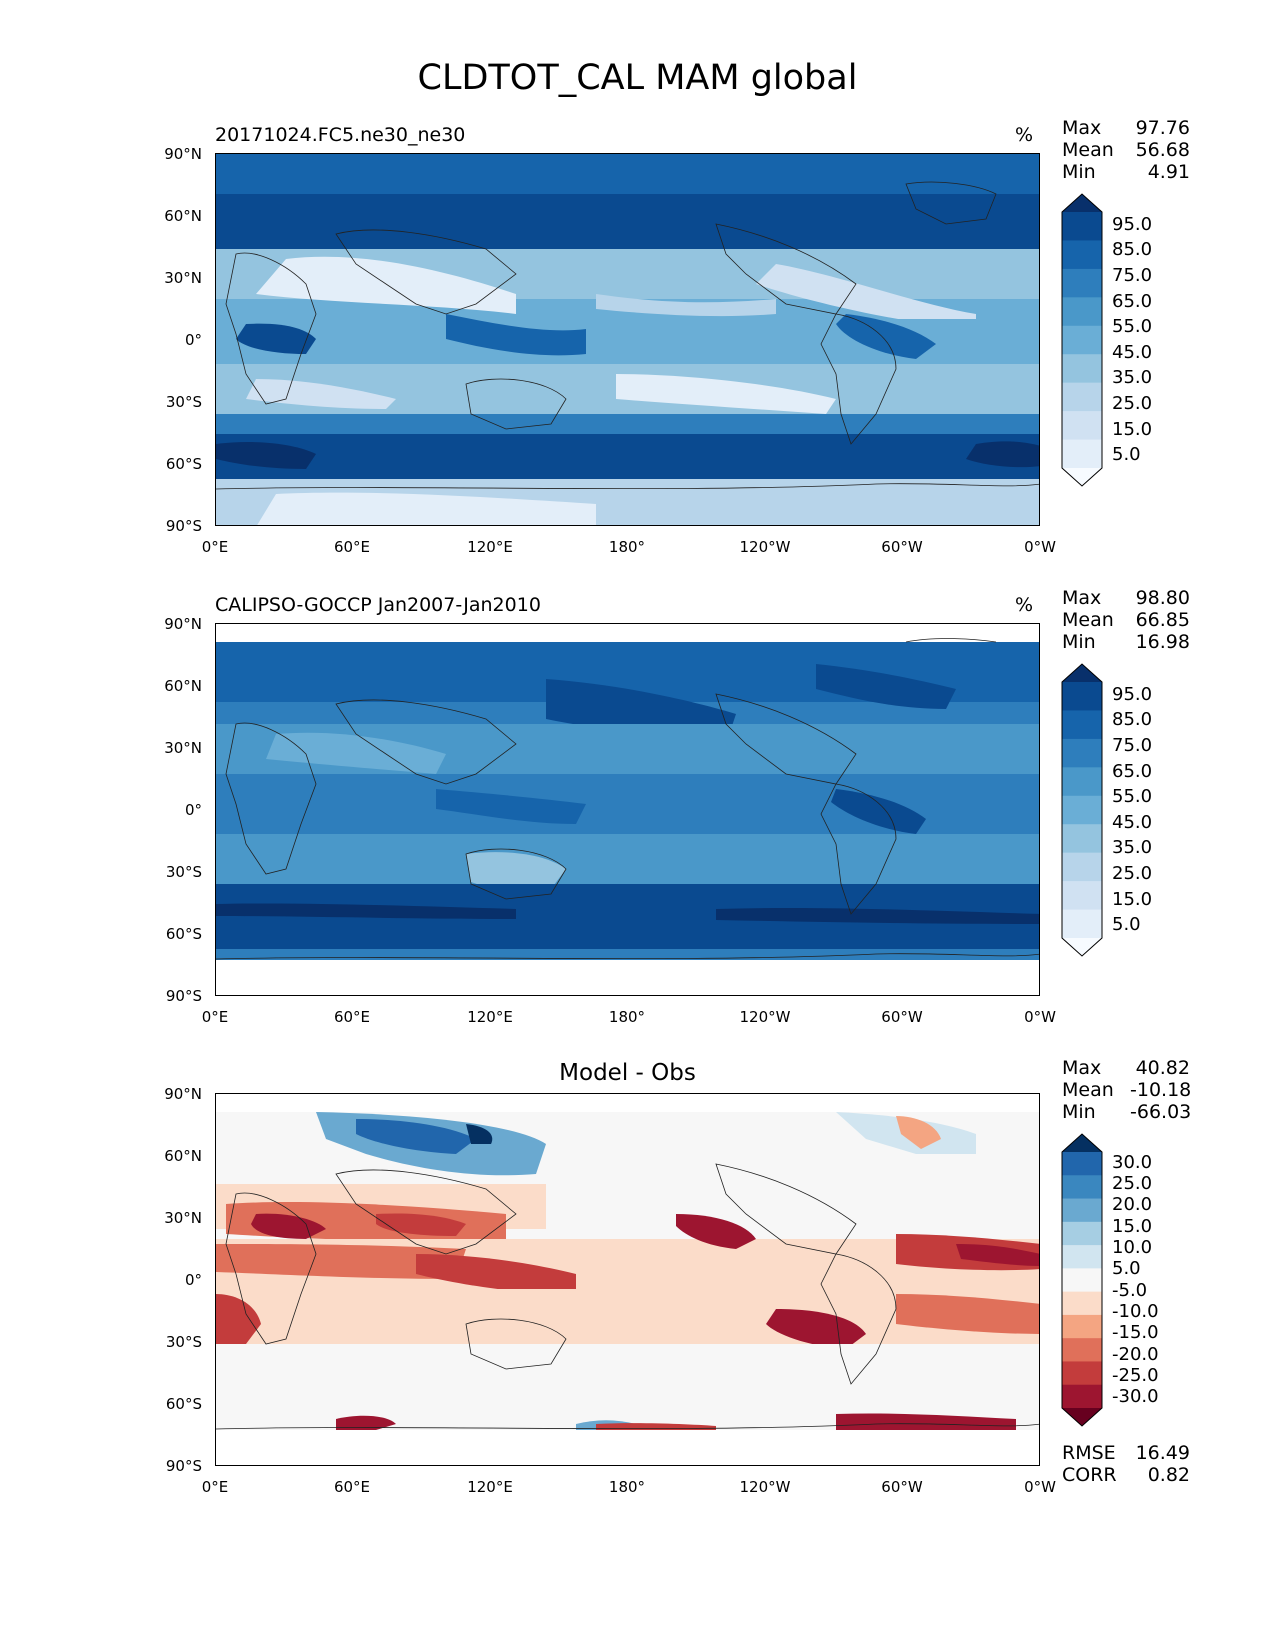 The width and height of the screenshot is (1275, 1650). Describe the element at coordinates (183, 686) in the screenshot. I see `lat-tick: 60°N` at that location.